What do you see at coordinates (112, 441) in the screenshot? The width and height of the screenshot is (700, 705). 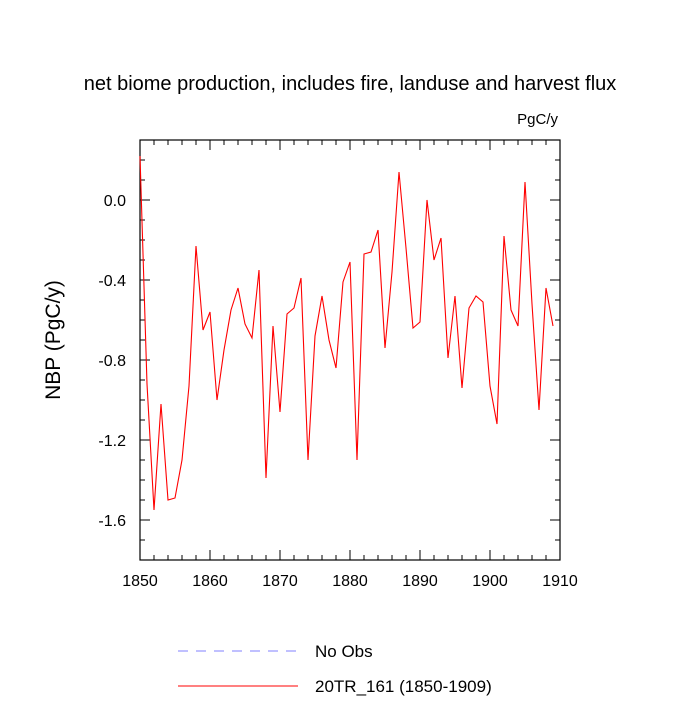 I see `y-tick-label: -1.2` at bounding box center [112, 441].